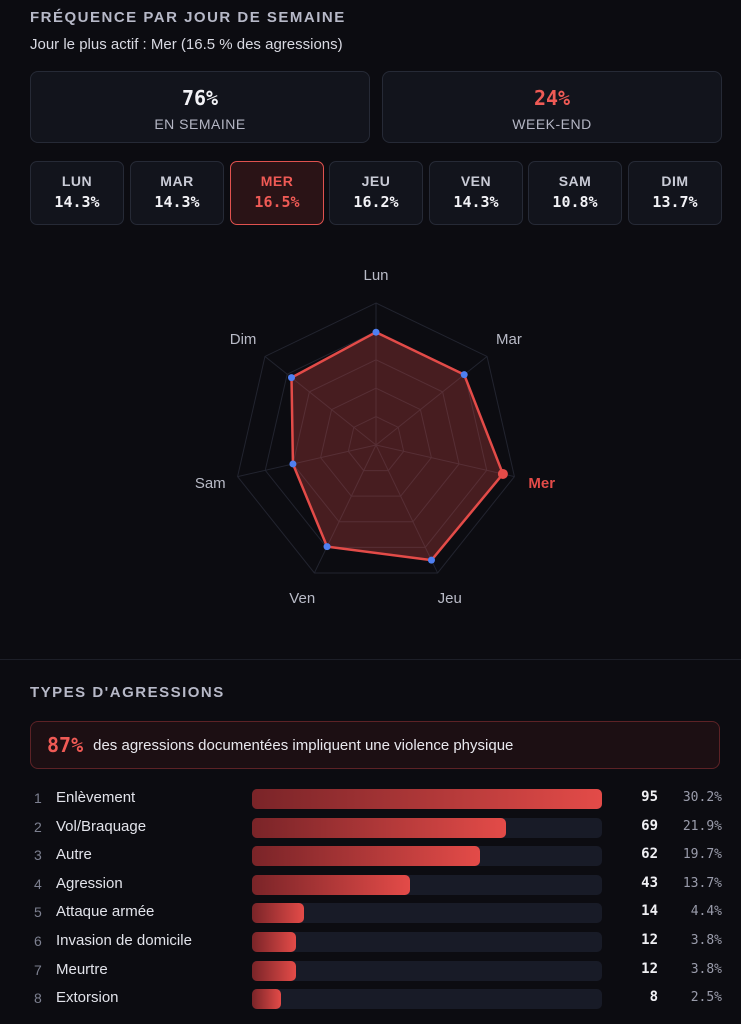  I want to click on section-divider, so click(370, 659).